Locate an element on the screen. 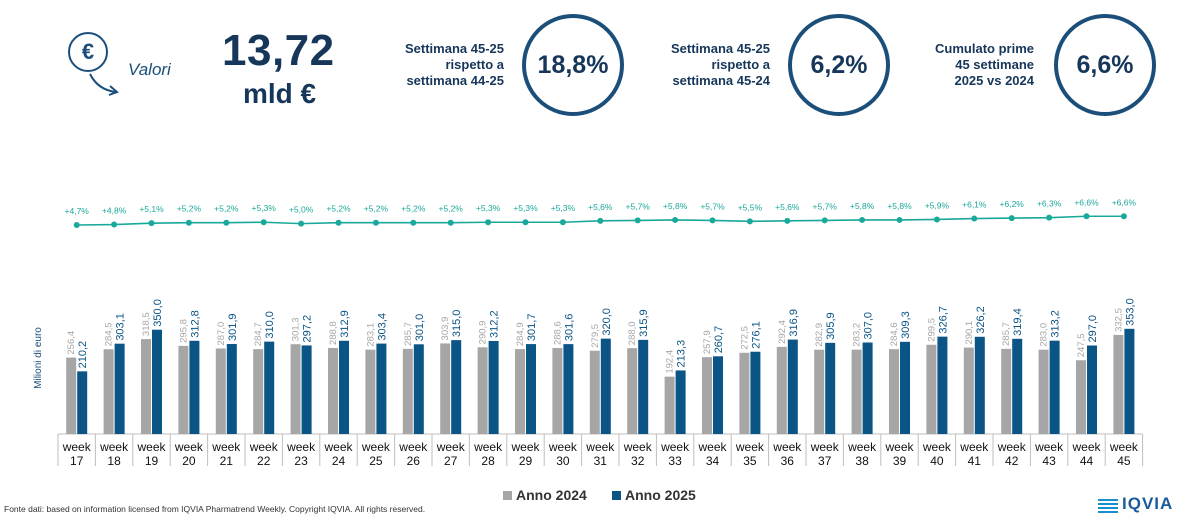  data-label-2025: 303,4 is located at coordinates (382, 327).